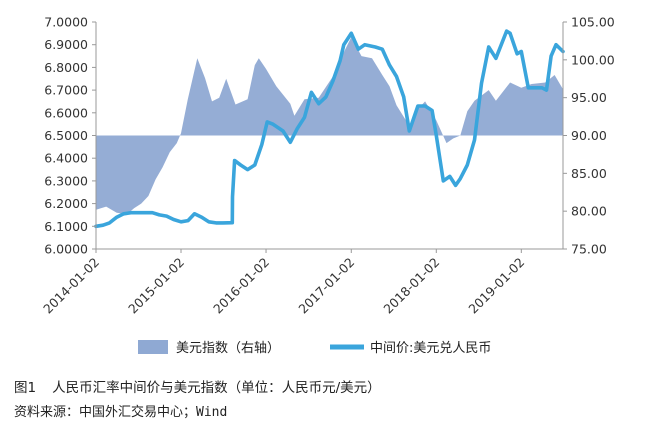 The width and height of the screenshot is (647, 440). What do you see at coordinates (593, 59) in the screenshot?
I see `right-tick-label: 100.00` at bounding box center [593, 59].